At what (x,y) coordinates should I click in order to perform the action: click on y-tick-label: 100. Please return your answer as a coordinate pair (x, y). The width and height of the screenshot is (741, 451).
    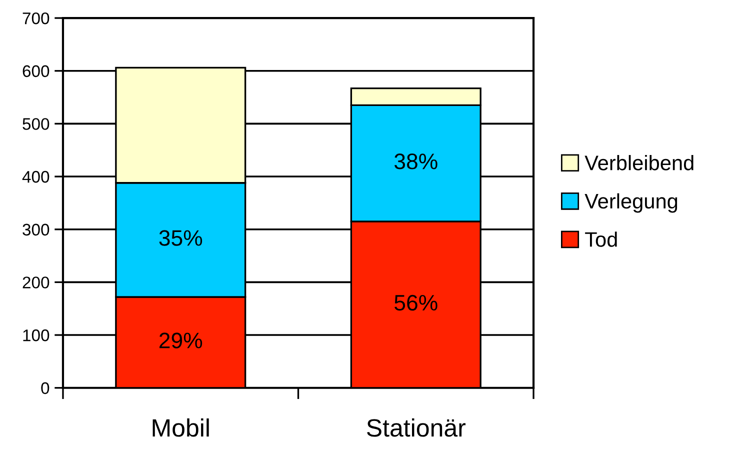
    Looking at the image, I should click on (36, 335).